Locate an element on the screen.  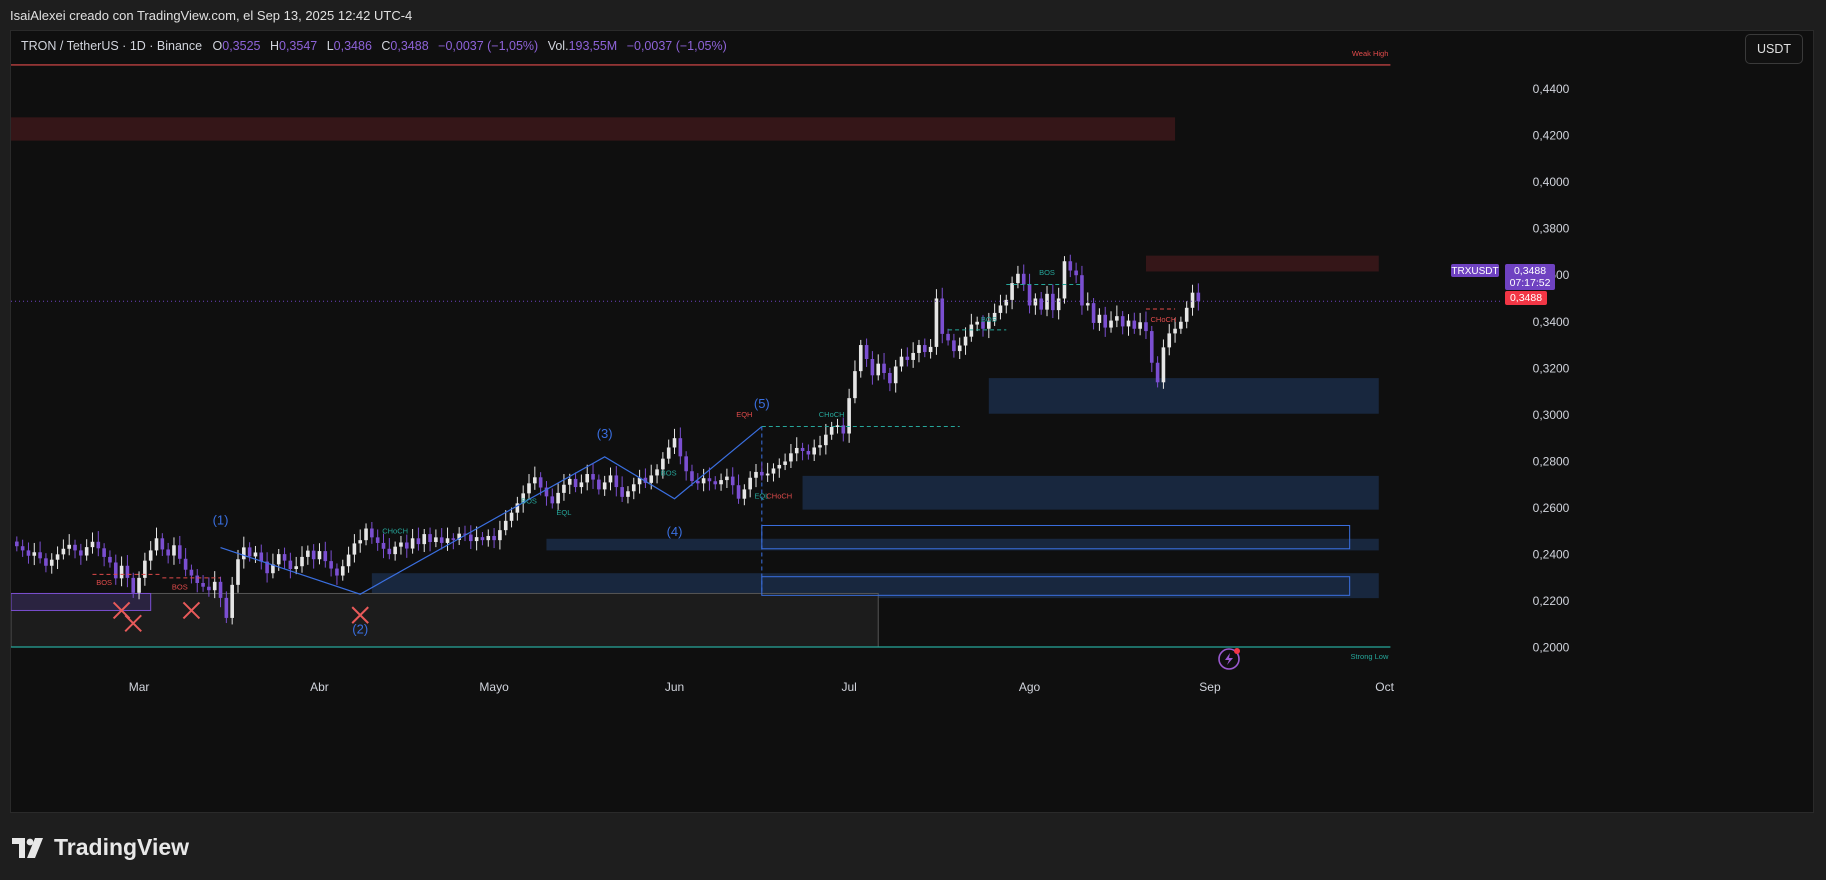
currency-button: USDT is located at coordinates (1774, 49).